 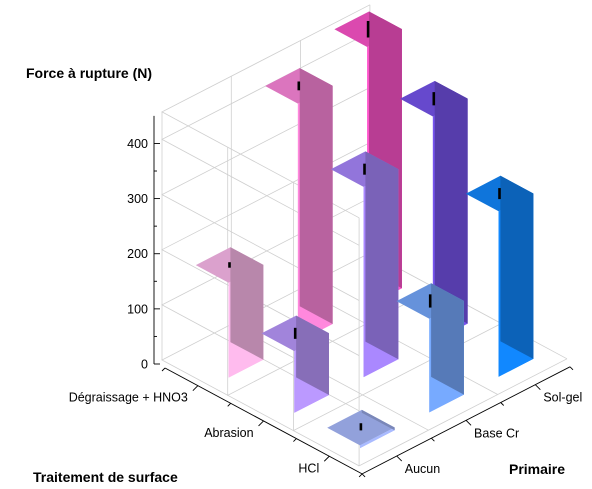 What do you see at coordinates (137, 254) in the screenshot?
I see `y-tick-label: 200` at bounding box center [137, 254].